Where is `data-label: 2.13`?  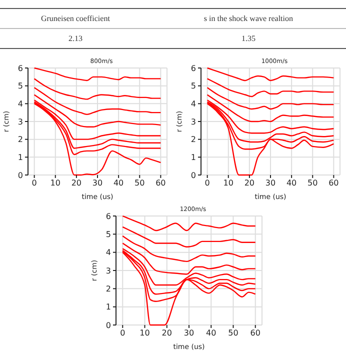
data-label: 2.13 is located at coordinates (75, 39).